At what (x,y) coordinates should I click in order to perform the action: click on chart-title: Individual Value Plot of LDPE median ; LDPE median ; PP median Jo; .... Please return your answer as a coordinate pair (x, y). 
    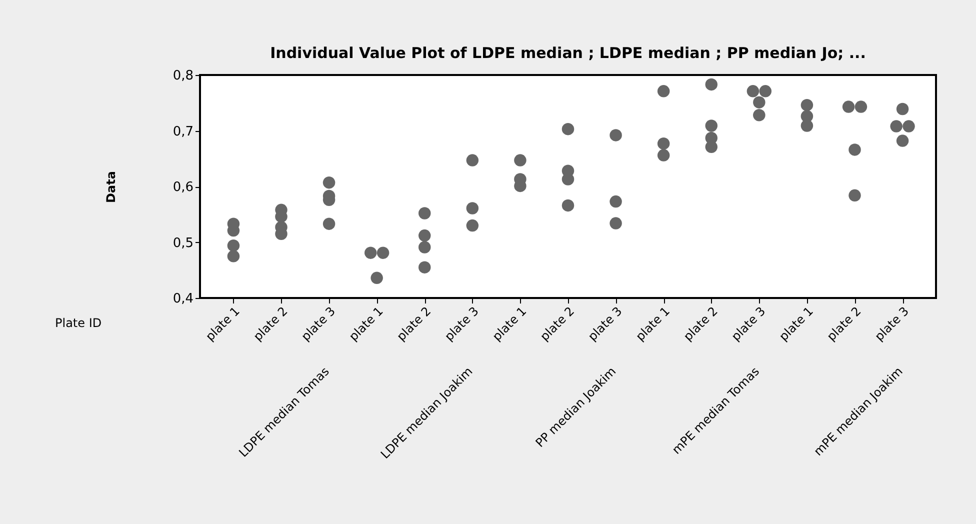
    Looking at the image, I should click on (568, 53).